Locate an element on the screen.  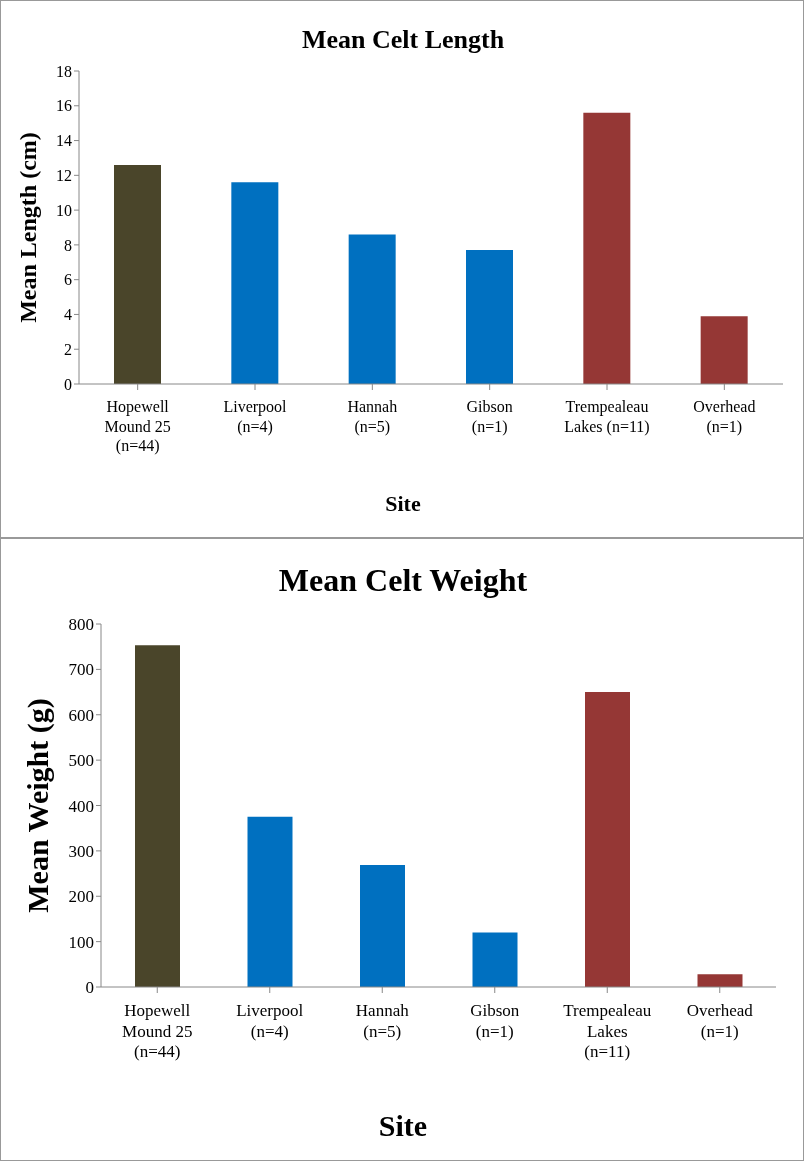
y-tick-label: 800 is located at coordinates (81, 625).